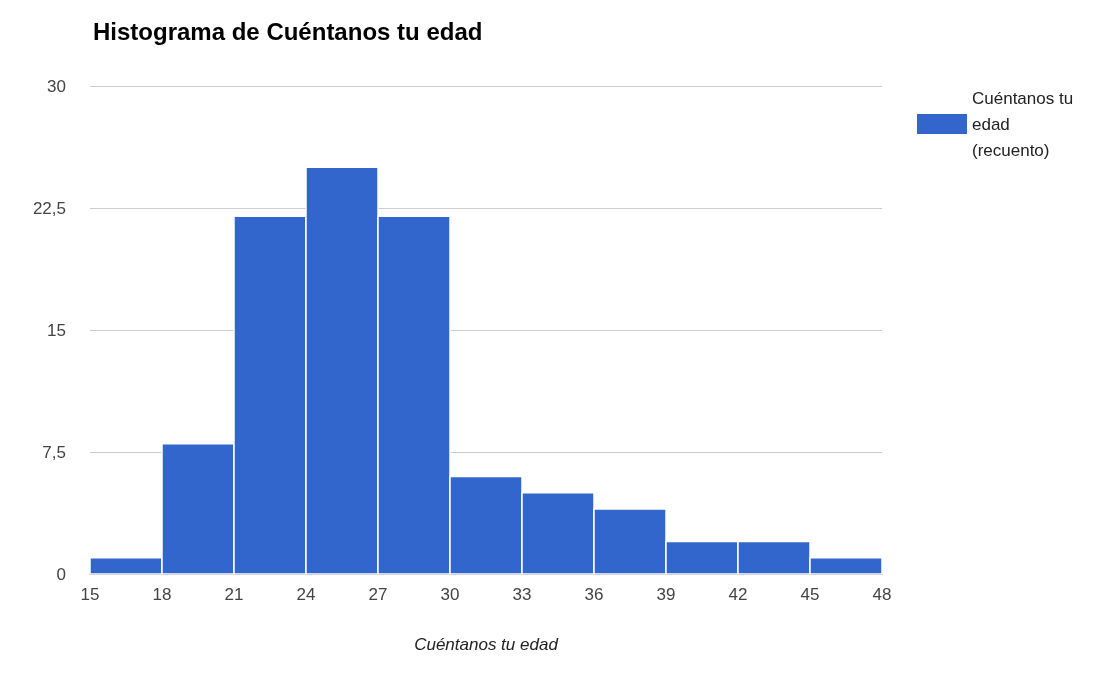  What do you see at coordinates (90, 594) in the screenshot?
I see `x-tick-label: 15` at bounding box center [90, 594].